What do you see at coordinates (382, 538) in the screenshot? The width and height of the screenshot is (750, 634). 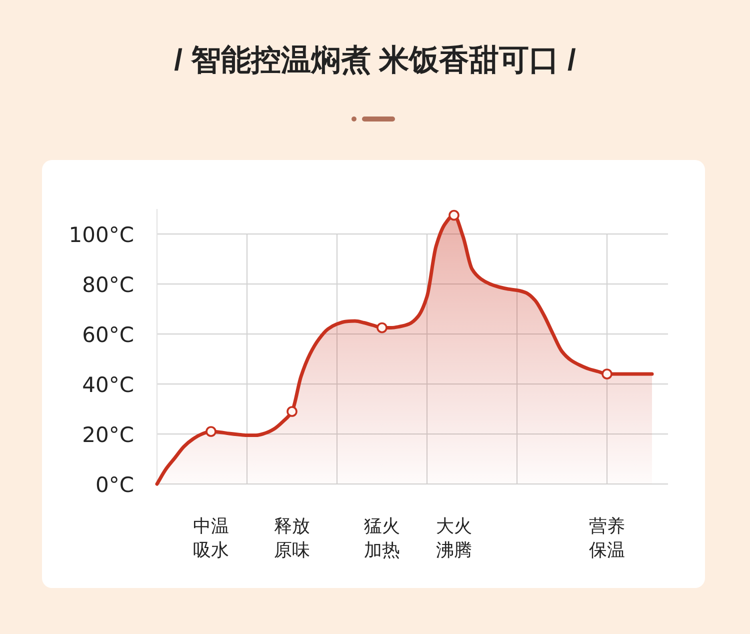 I see `x-tick-label: 猛火加热` at bounding box center [382, 538].